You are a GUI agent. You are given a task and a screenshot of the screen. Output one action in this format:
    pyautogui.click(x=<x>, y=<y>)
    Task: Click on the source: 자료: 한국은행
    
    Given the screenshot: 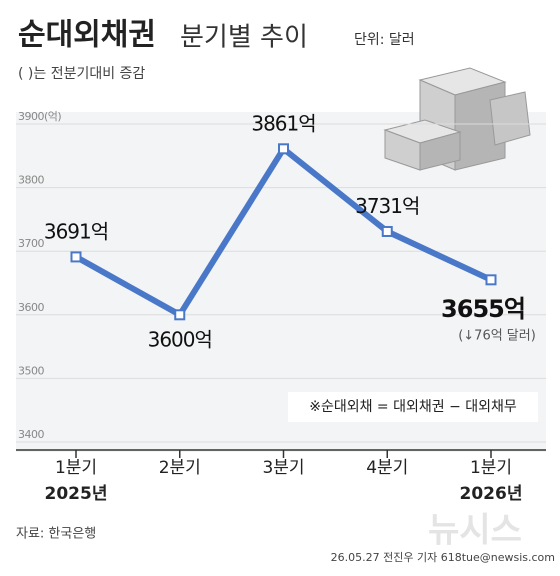 What is the action you would take?
    pyautogui.click(x=56, y=534)
    